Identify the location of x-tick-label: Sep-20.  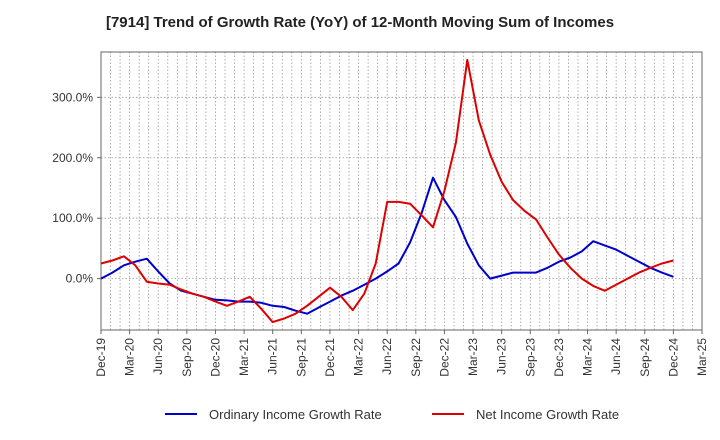
(187, 357).